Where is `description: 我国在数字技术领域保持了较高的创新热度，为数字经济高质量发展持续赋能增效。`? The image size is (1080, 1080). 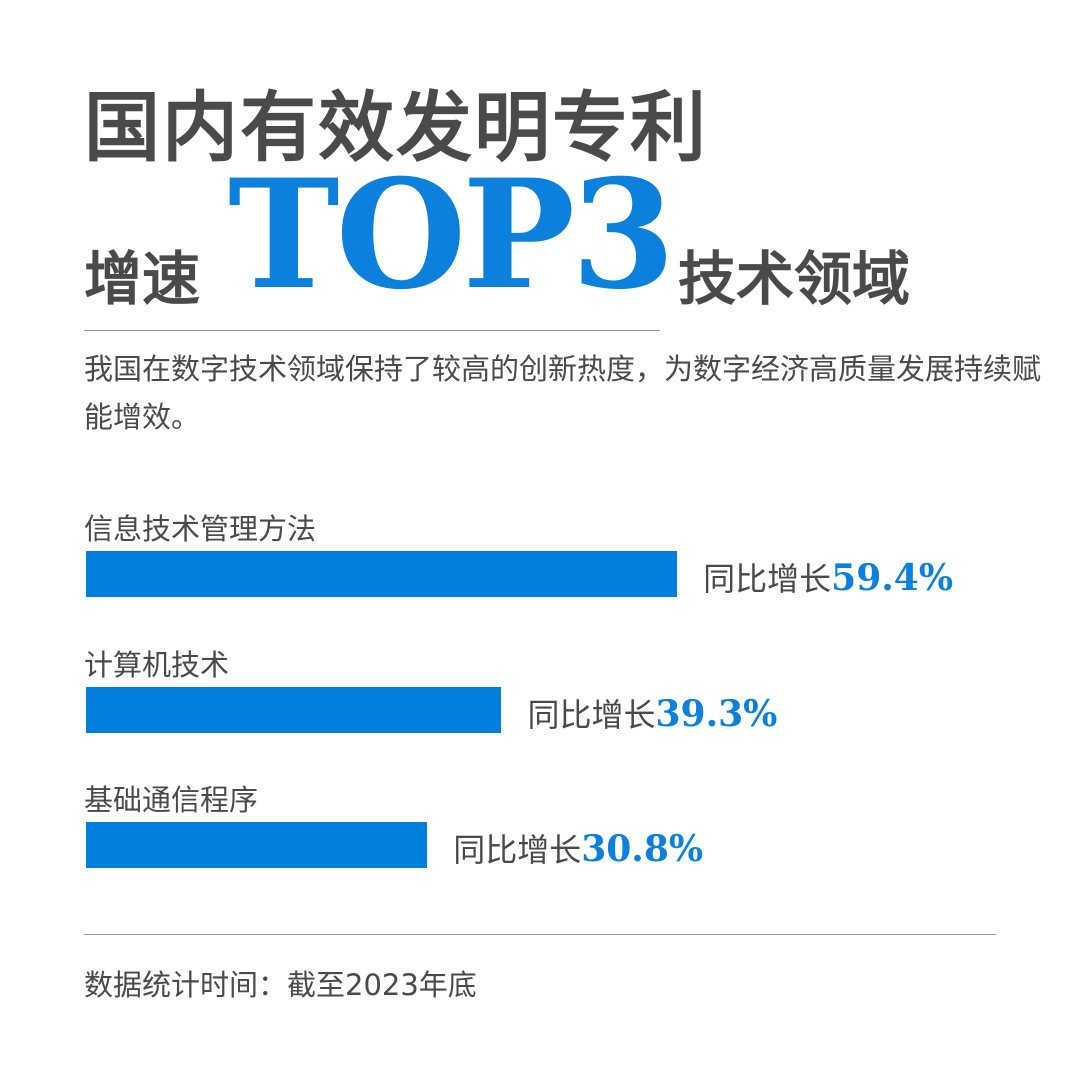 description: 我国在数字技术领域保持了较高的创新热度，为数字经济高质量发展持续赋能增效。 is located at coordinates (563, 393).